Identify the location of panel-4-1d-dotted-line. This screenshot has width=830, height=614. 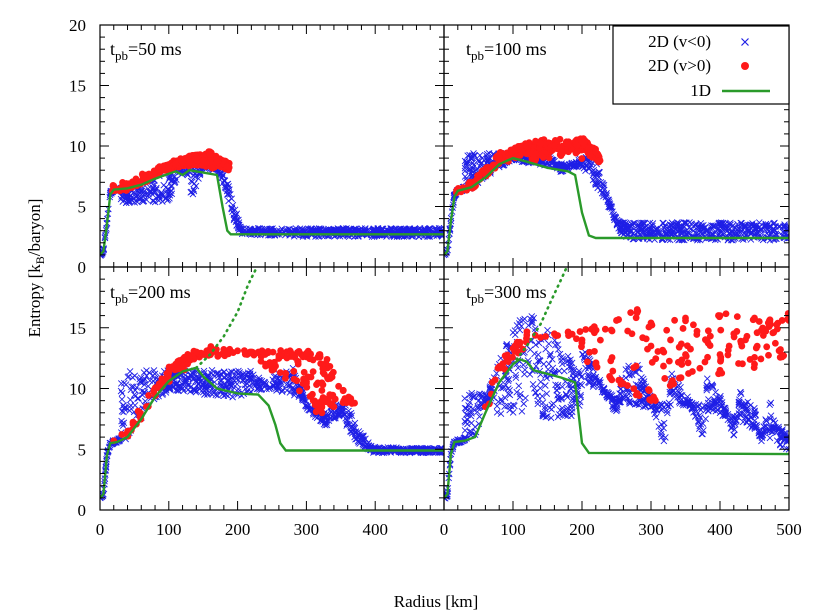
(540, 316).